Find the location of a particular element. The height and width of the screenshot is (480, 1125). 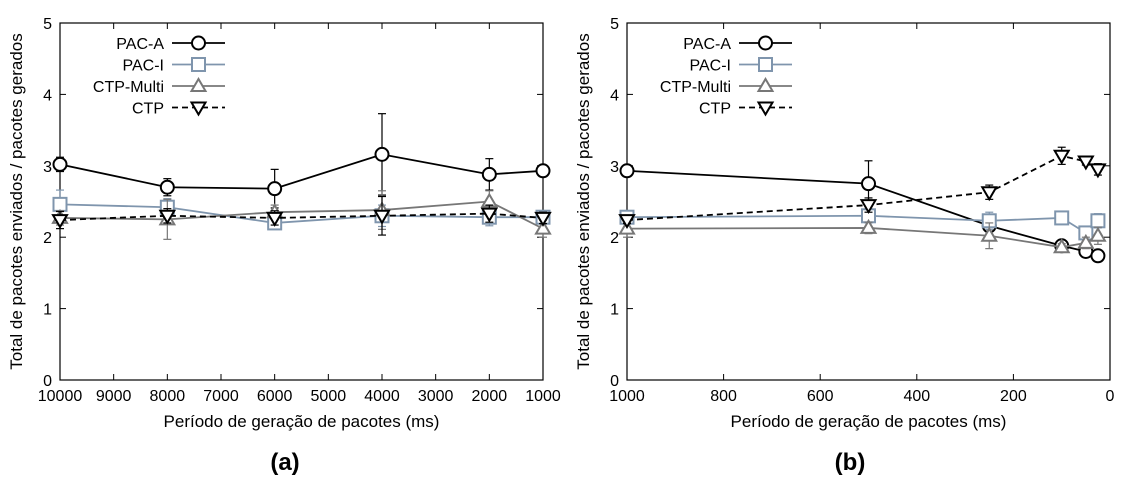

x-tick-label: 10000 is located at coordinates (60, 396).